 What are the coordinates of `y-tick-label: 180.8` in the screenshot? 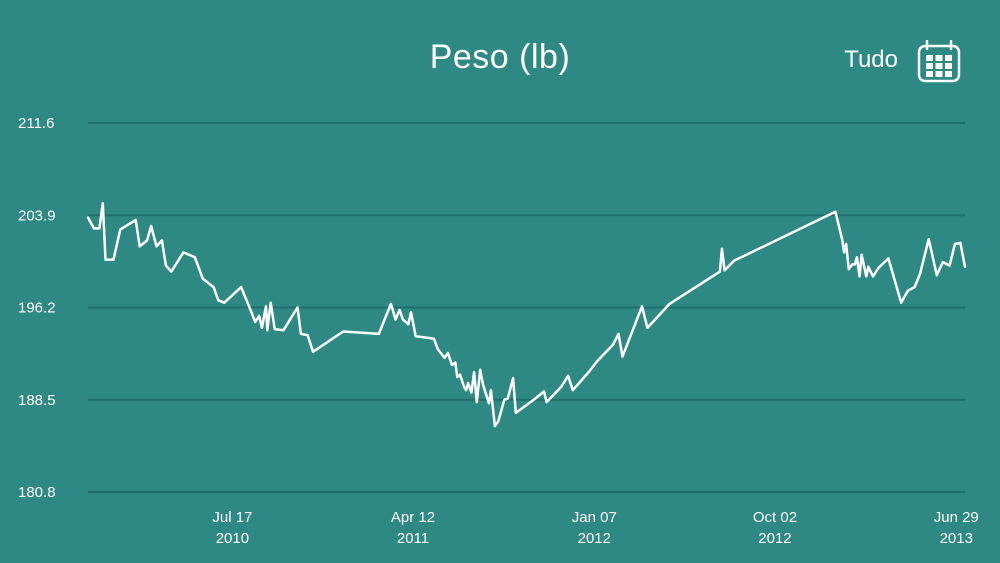 It's located at (37, 492).